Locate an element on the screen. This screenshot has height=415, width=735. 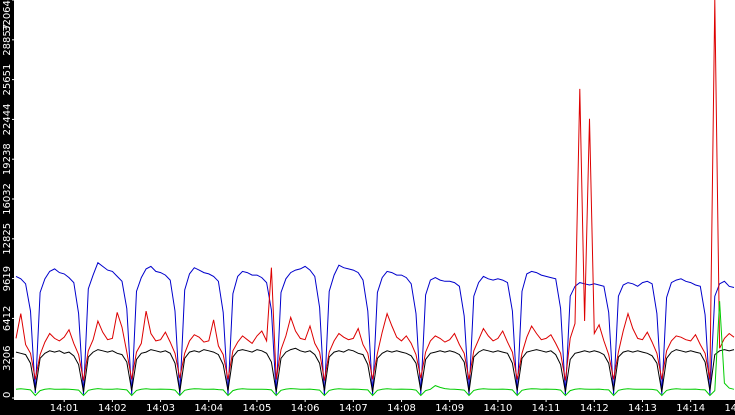
y-axis-strip is located at coordinates (7, 207).